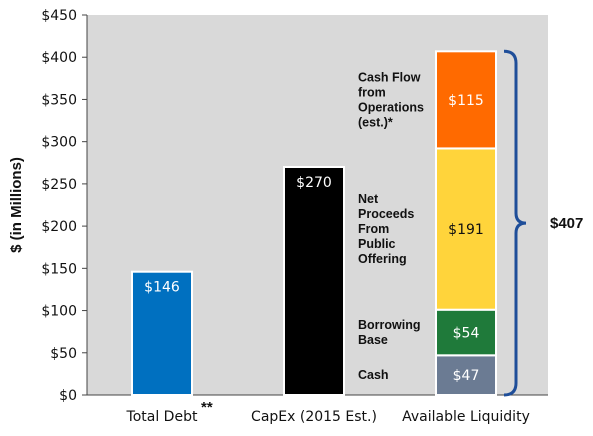 This screenshot has height=436, width=593. Describe the element at coordinates (59, 58) in the screenshot. I see `y-tick-label: $400` at that location.